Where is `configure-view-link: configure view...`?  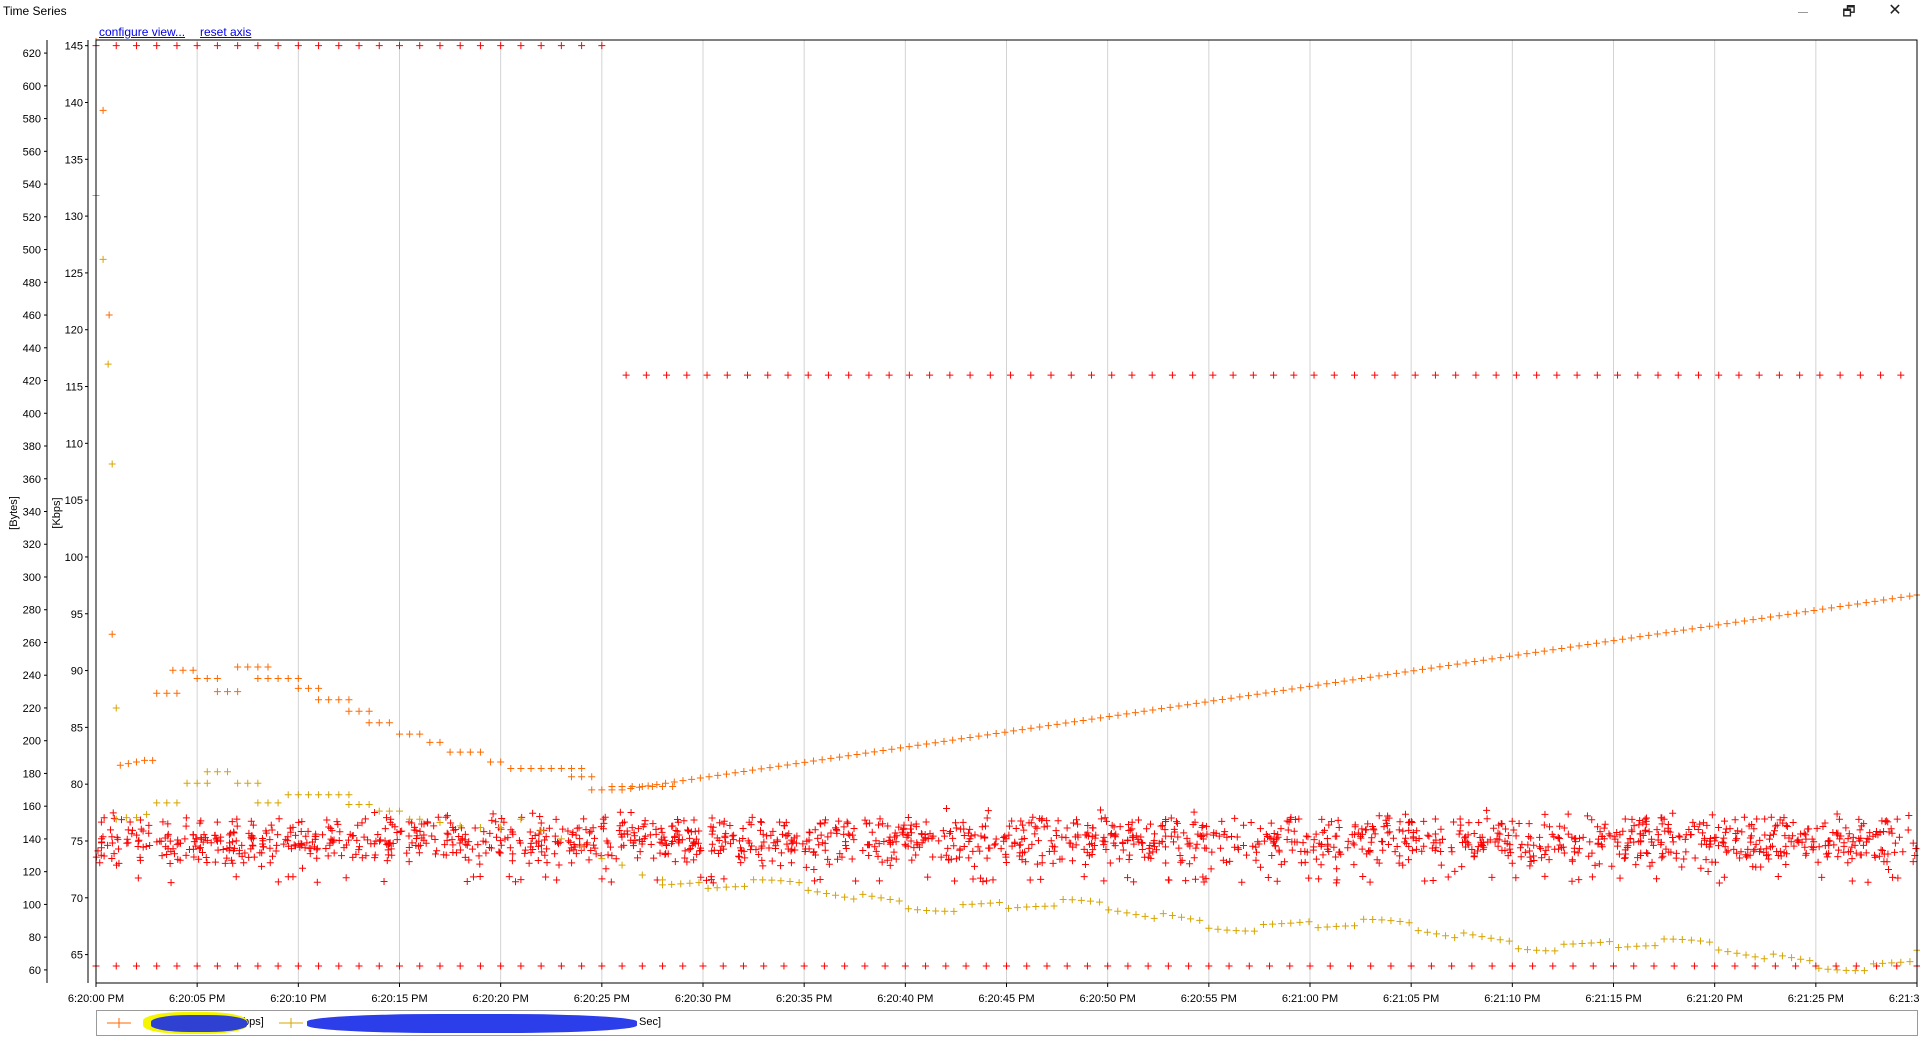
configure-view-link: configure view... is located at coordinates (142, 32).